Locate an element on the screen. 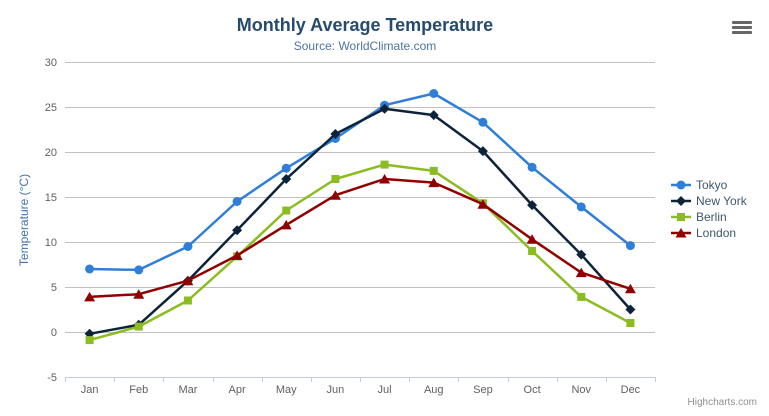  legend-item-tokyo: Tokyo is located at coordinates (709, 185).